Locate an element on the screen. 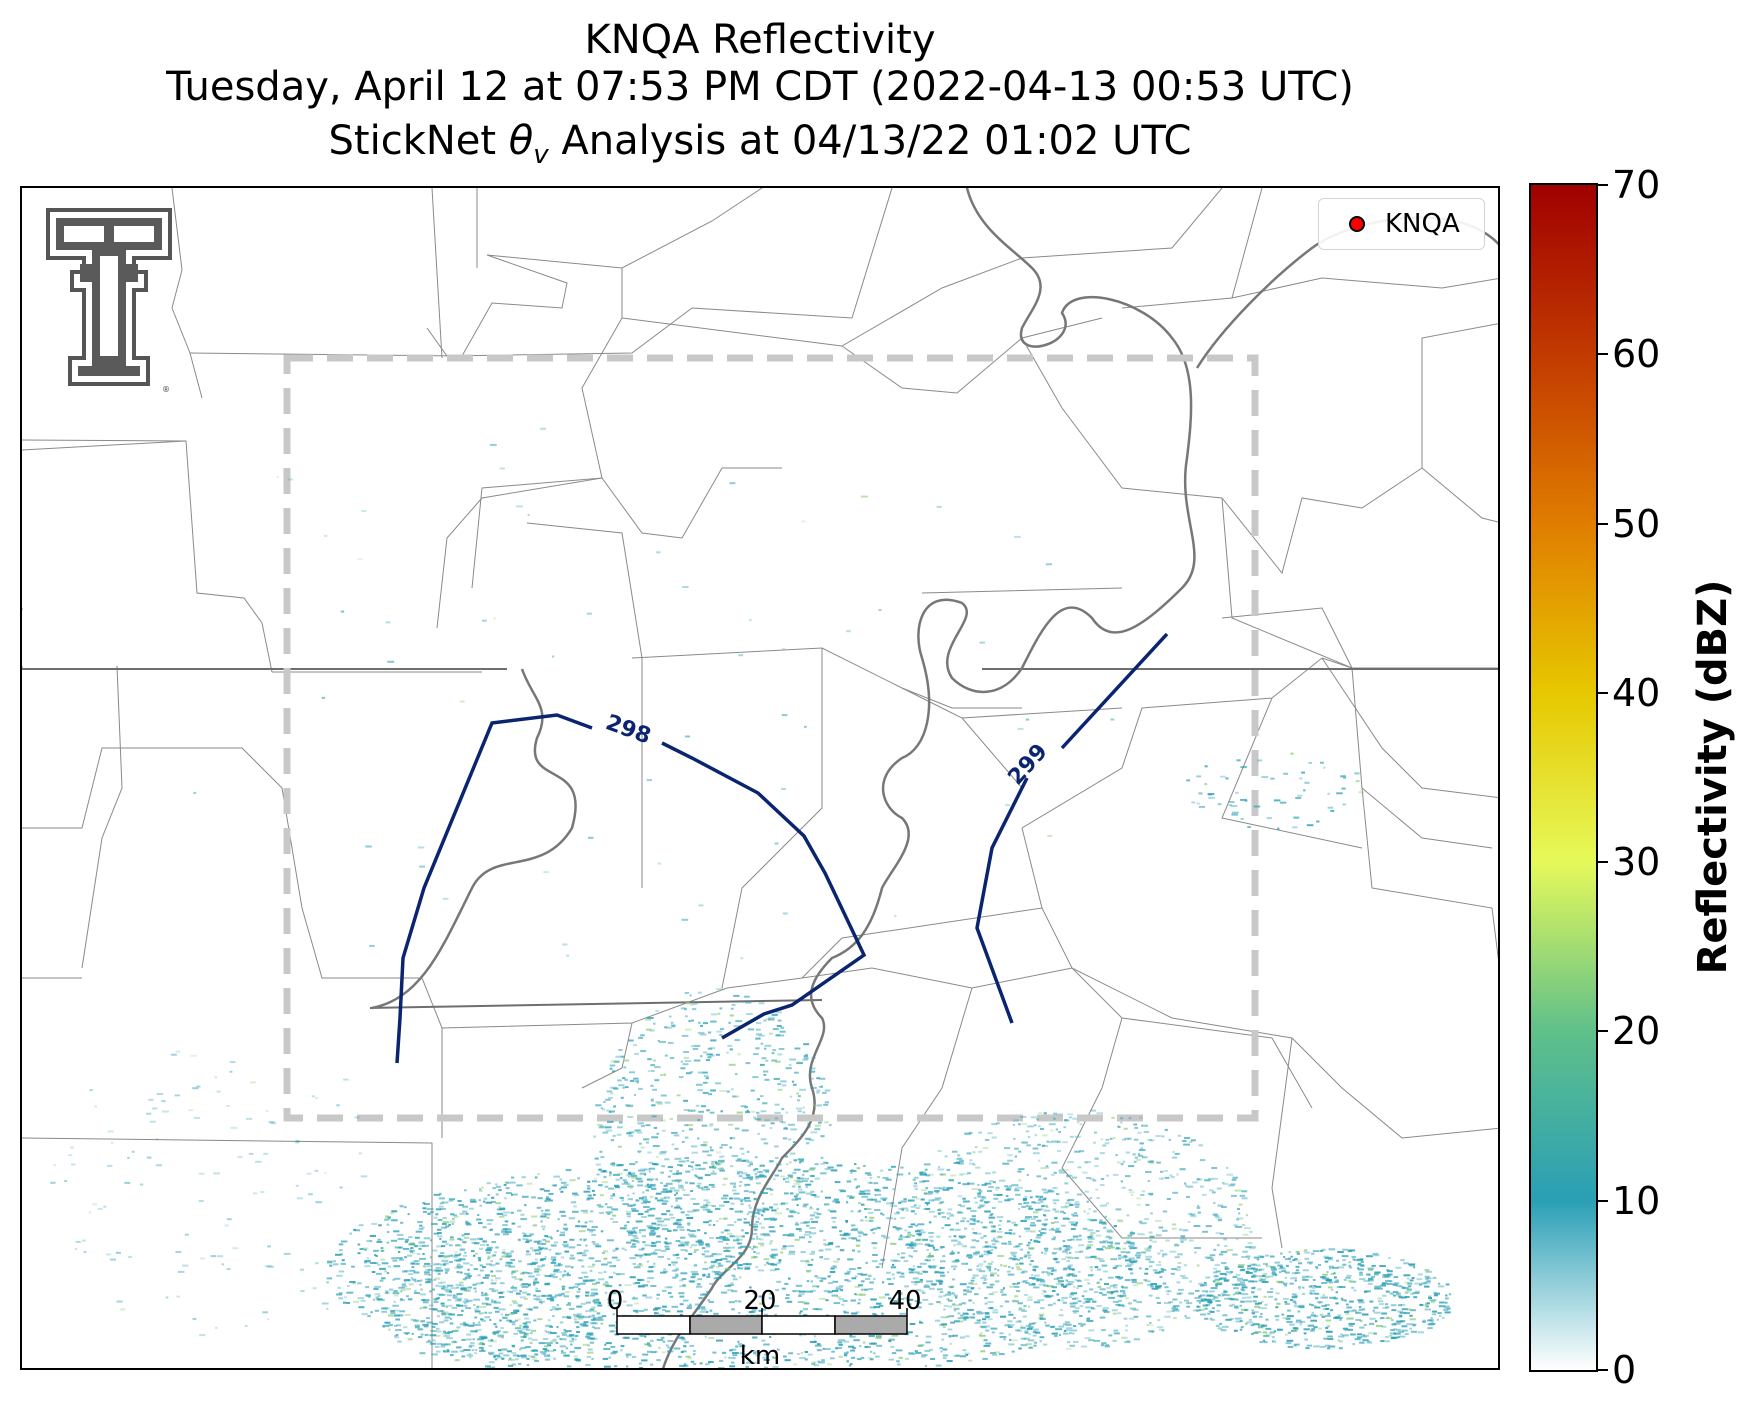 The image size is (1738, 1411). scale-label-40: 40 is located at coordinates (905, 1301).